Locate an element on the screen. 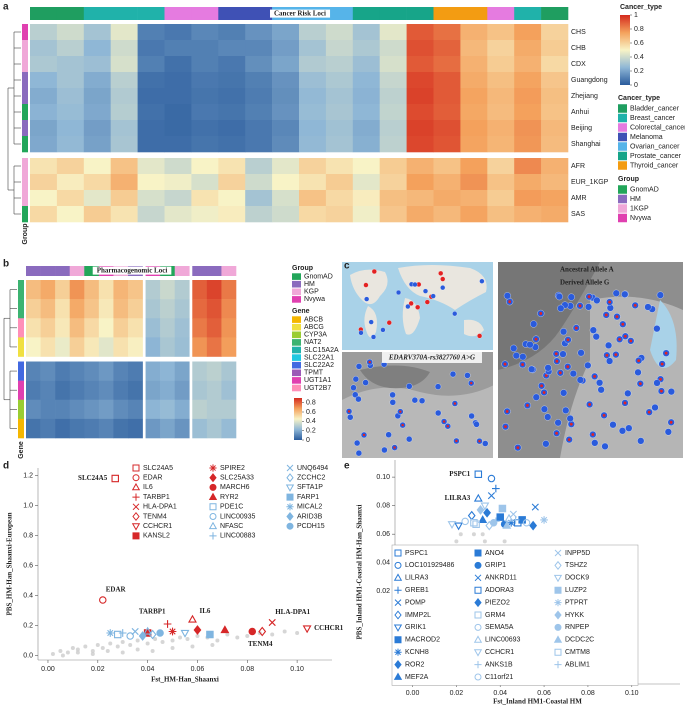 The image size is (685, 706). world-land is located at coordinates (474, 328).